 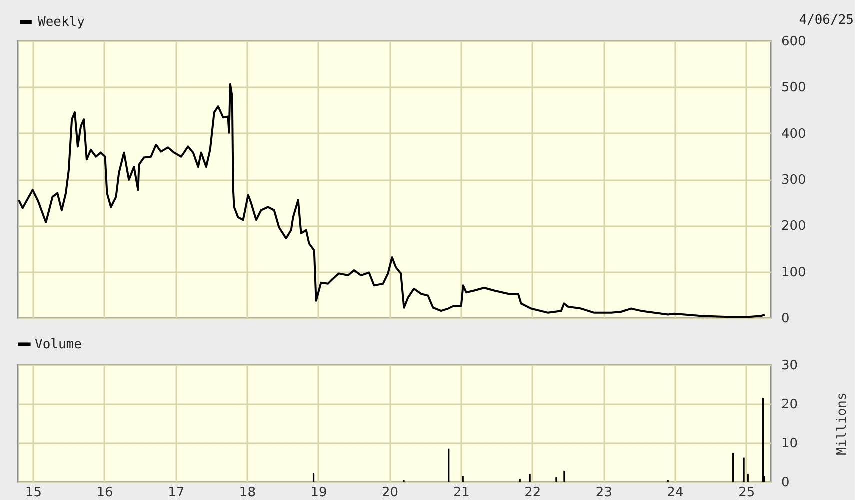 What do you see at coordinates (62, 22) in the screenshot?
I see `legend-label: Weekly` at bounding box center [62, 22].